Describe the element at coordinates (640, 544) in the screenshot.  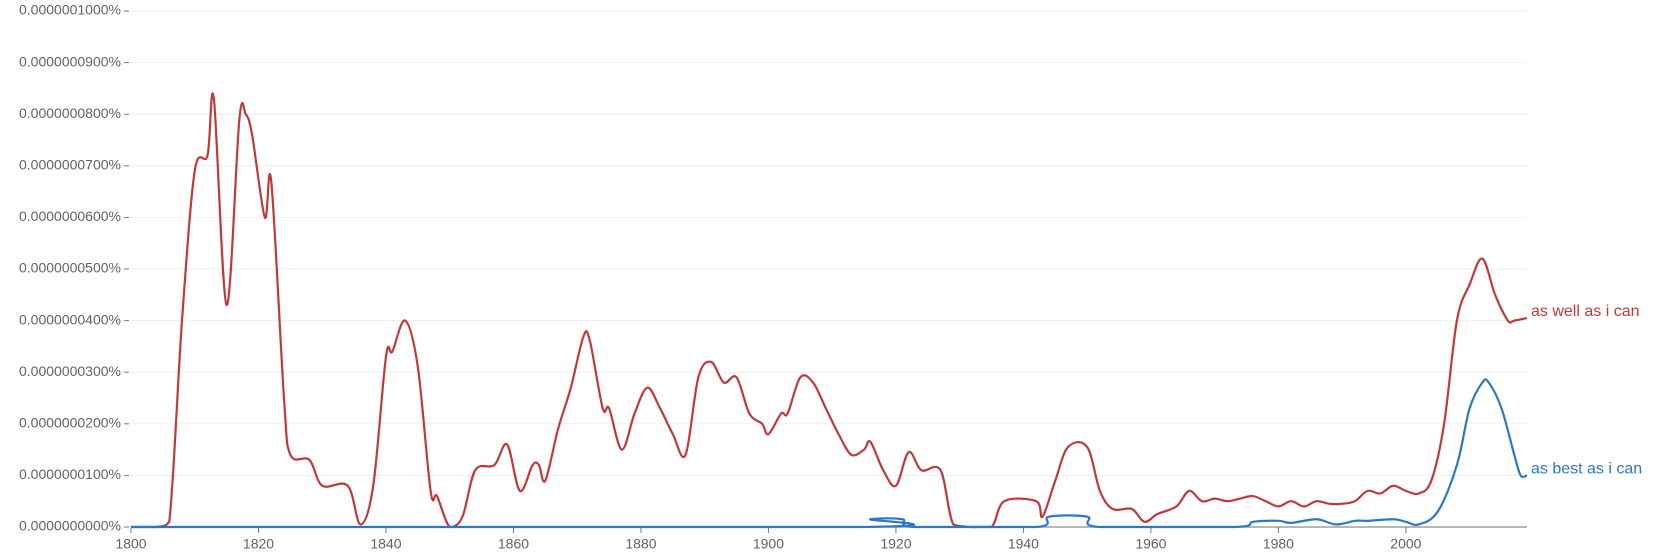
I see `x-tick-label: 1880` at that location.